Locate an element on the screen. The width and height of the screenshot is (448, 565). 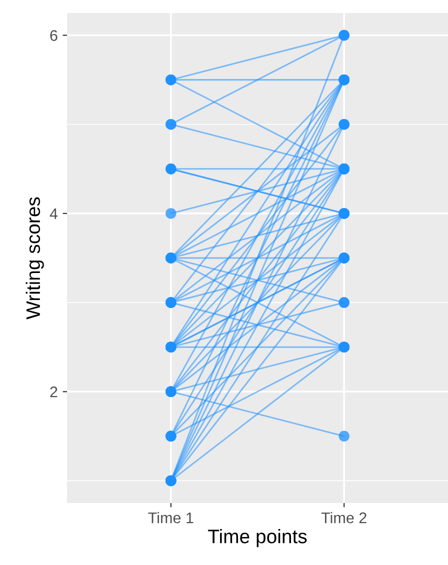
y-tick-label: 6 is located at coordinates (54, 35).